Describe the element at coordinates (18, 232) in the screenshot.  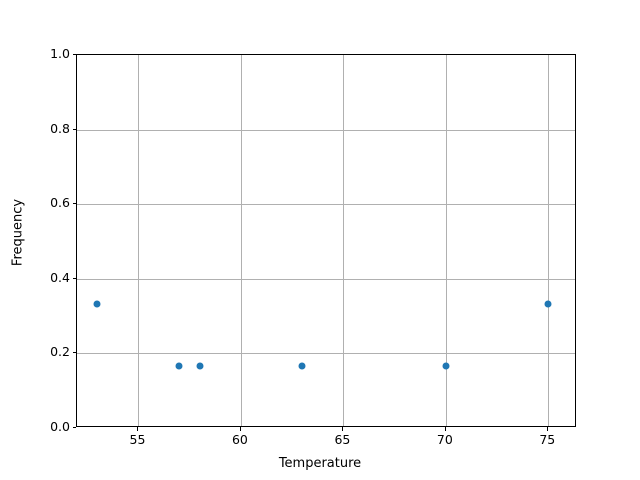
I see `y-axis-label: Frequency` at that location.